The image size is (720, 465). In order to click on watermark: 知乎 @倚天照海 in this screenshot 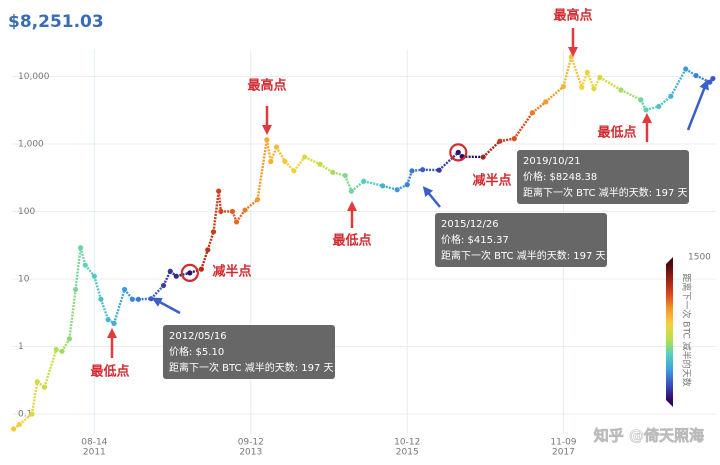, I will do `click(649, 436)`.